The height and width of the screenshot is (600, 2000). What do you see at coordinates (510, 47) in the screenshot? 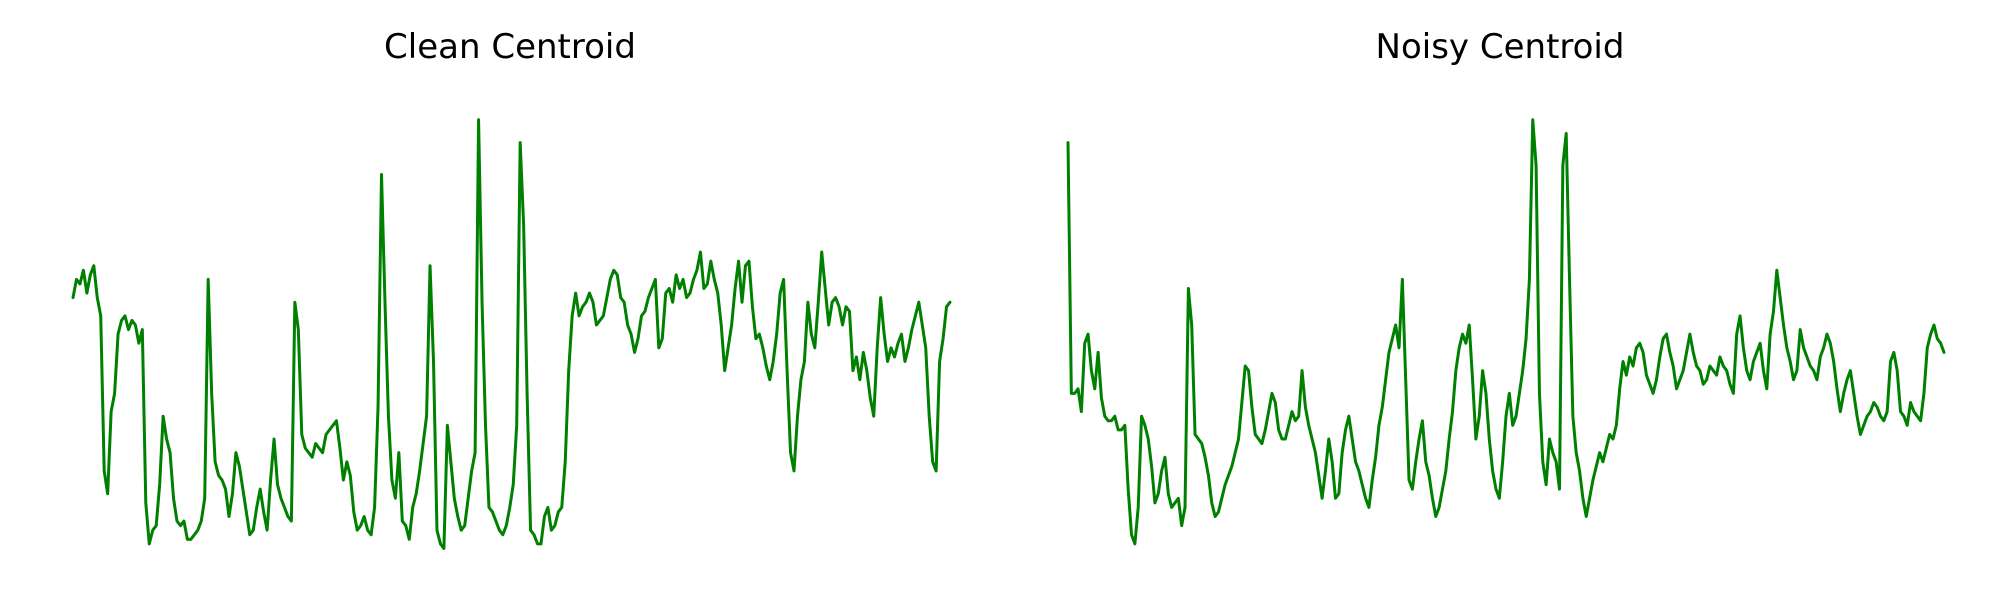
I see `chart-title-clean: Clean Centroid` at bounding box center [510, 47].